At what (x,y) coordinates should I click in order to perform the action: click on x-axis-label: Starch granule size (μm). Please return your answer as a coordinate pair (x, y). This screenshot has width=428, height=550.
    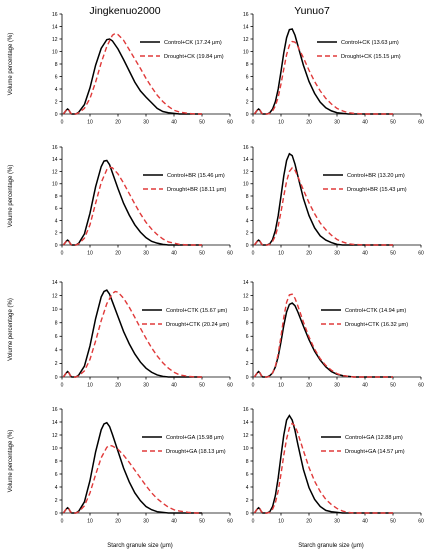
    Looking at the image, I should click on (330, 546).